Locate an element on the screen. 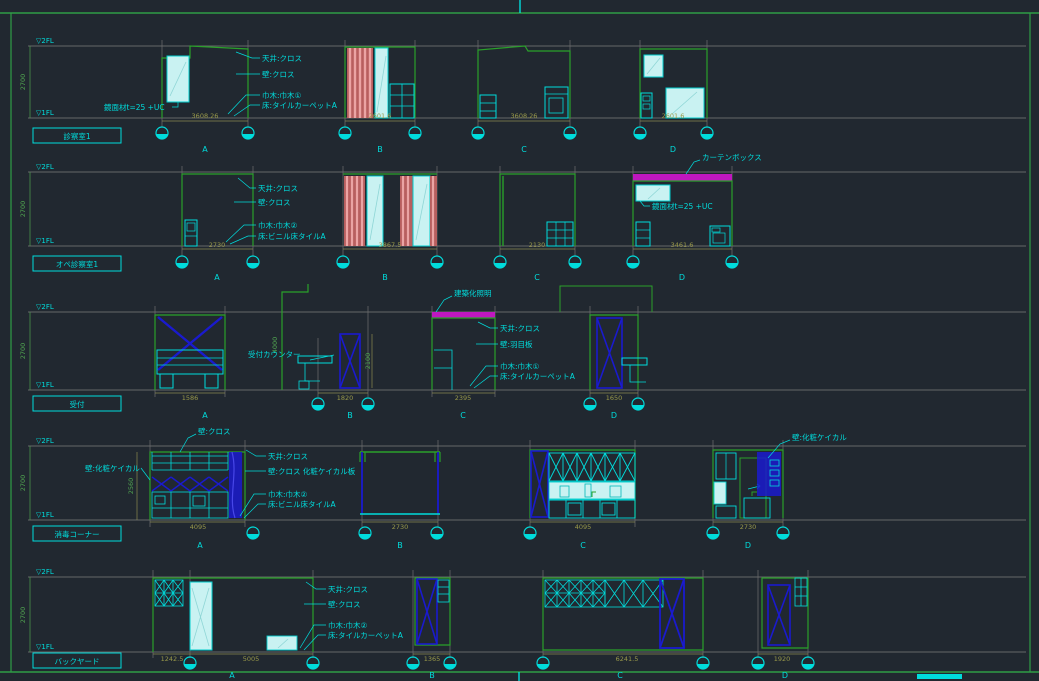 The height and width of the screenshot is (681, 1039). floor-finish: 床:ビニル床タイルA is located at coordinates (302, 504).